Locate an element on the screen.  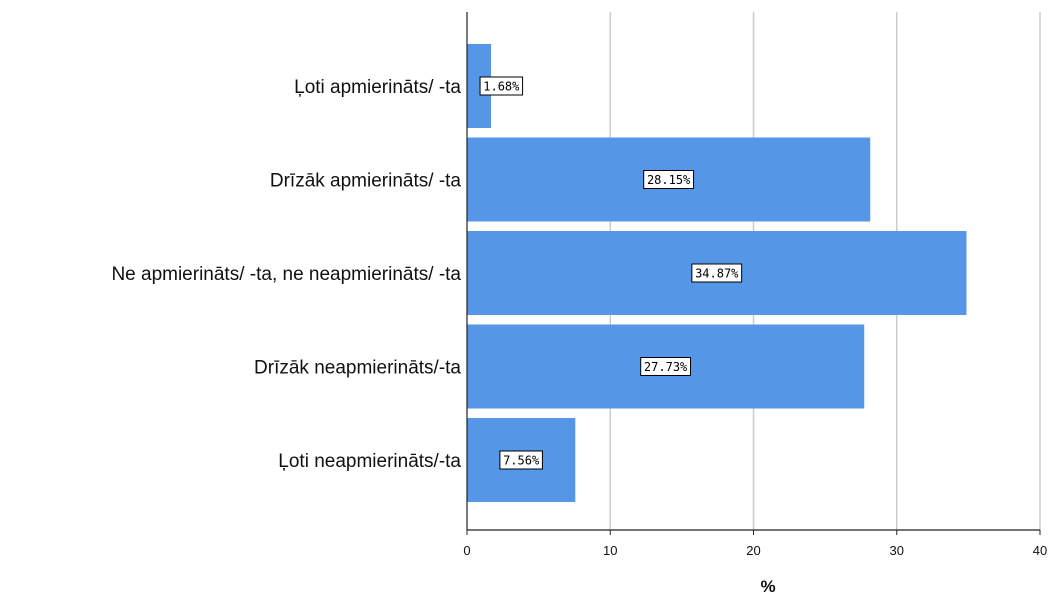
x-tick-labels: 0 10 20 30 40 is located at coordinates (755, 550).